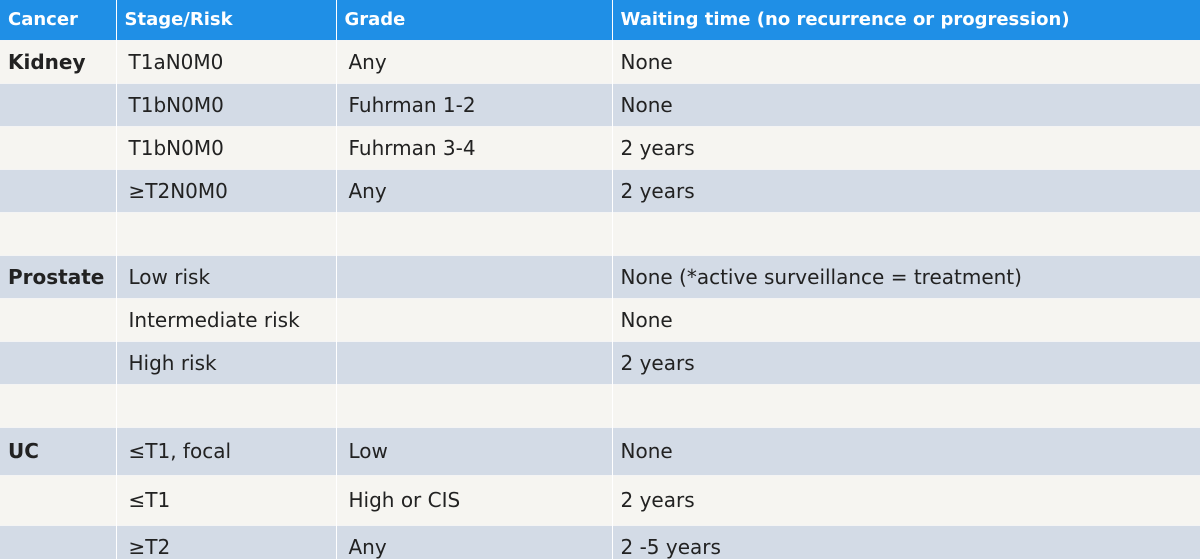 Image resolution: width=1200 pixels, height=559 pixels. Describe the element at coordinates (225, 499) in the screenshot. I see `cell-stage: ≤T1` at that location.